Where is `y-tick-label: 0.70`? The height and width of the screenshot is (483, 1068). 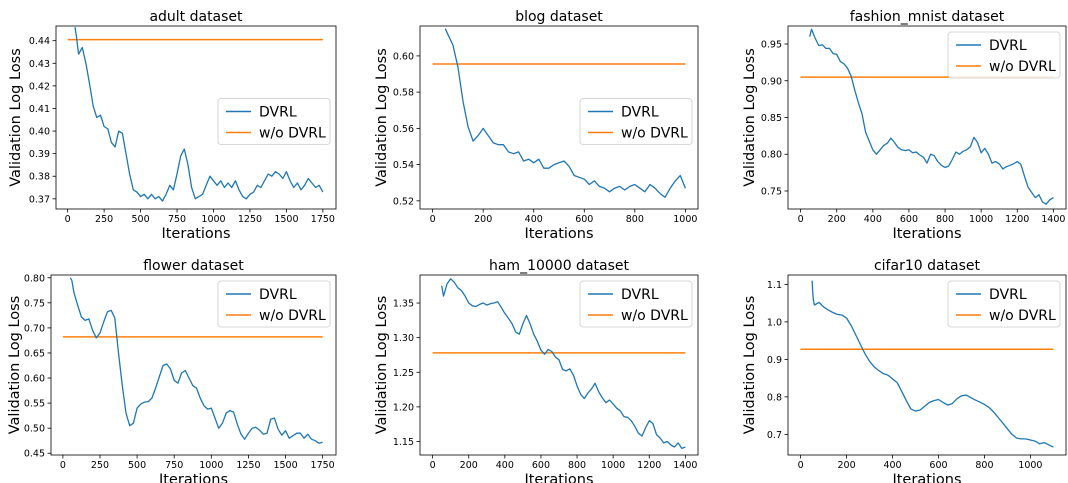
y-tick-label: 0.70 is located at coordinates (34, 328).